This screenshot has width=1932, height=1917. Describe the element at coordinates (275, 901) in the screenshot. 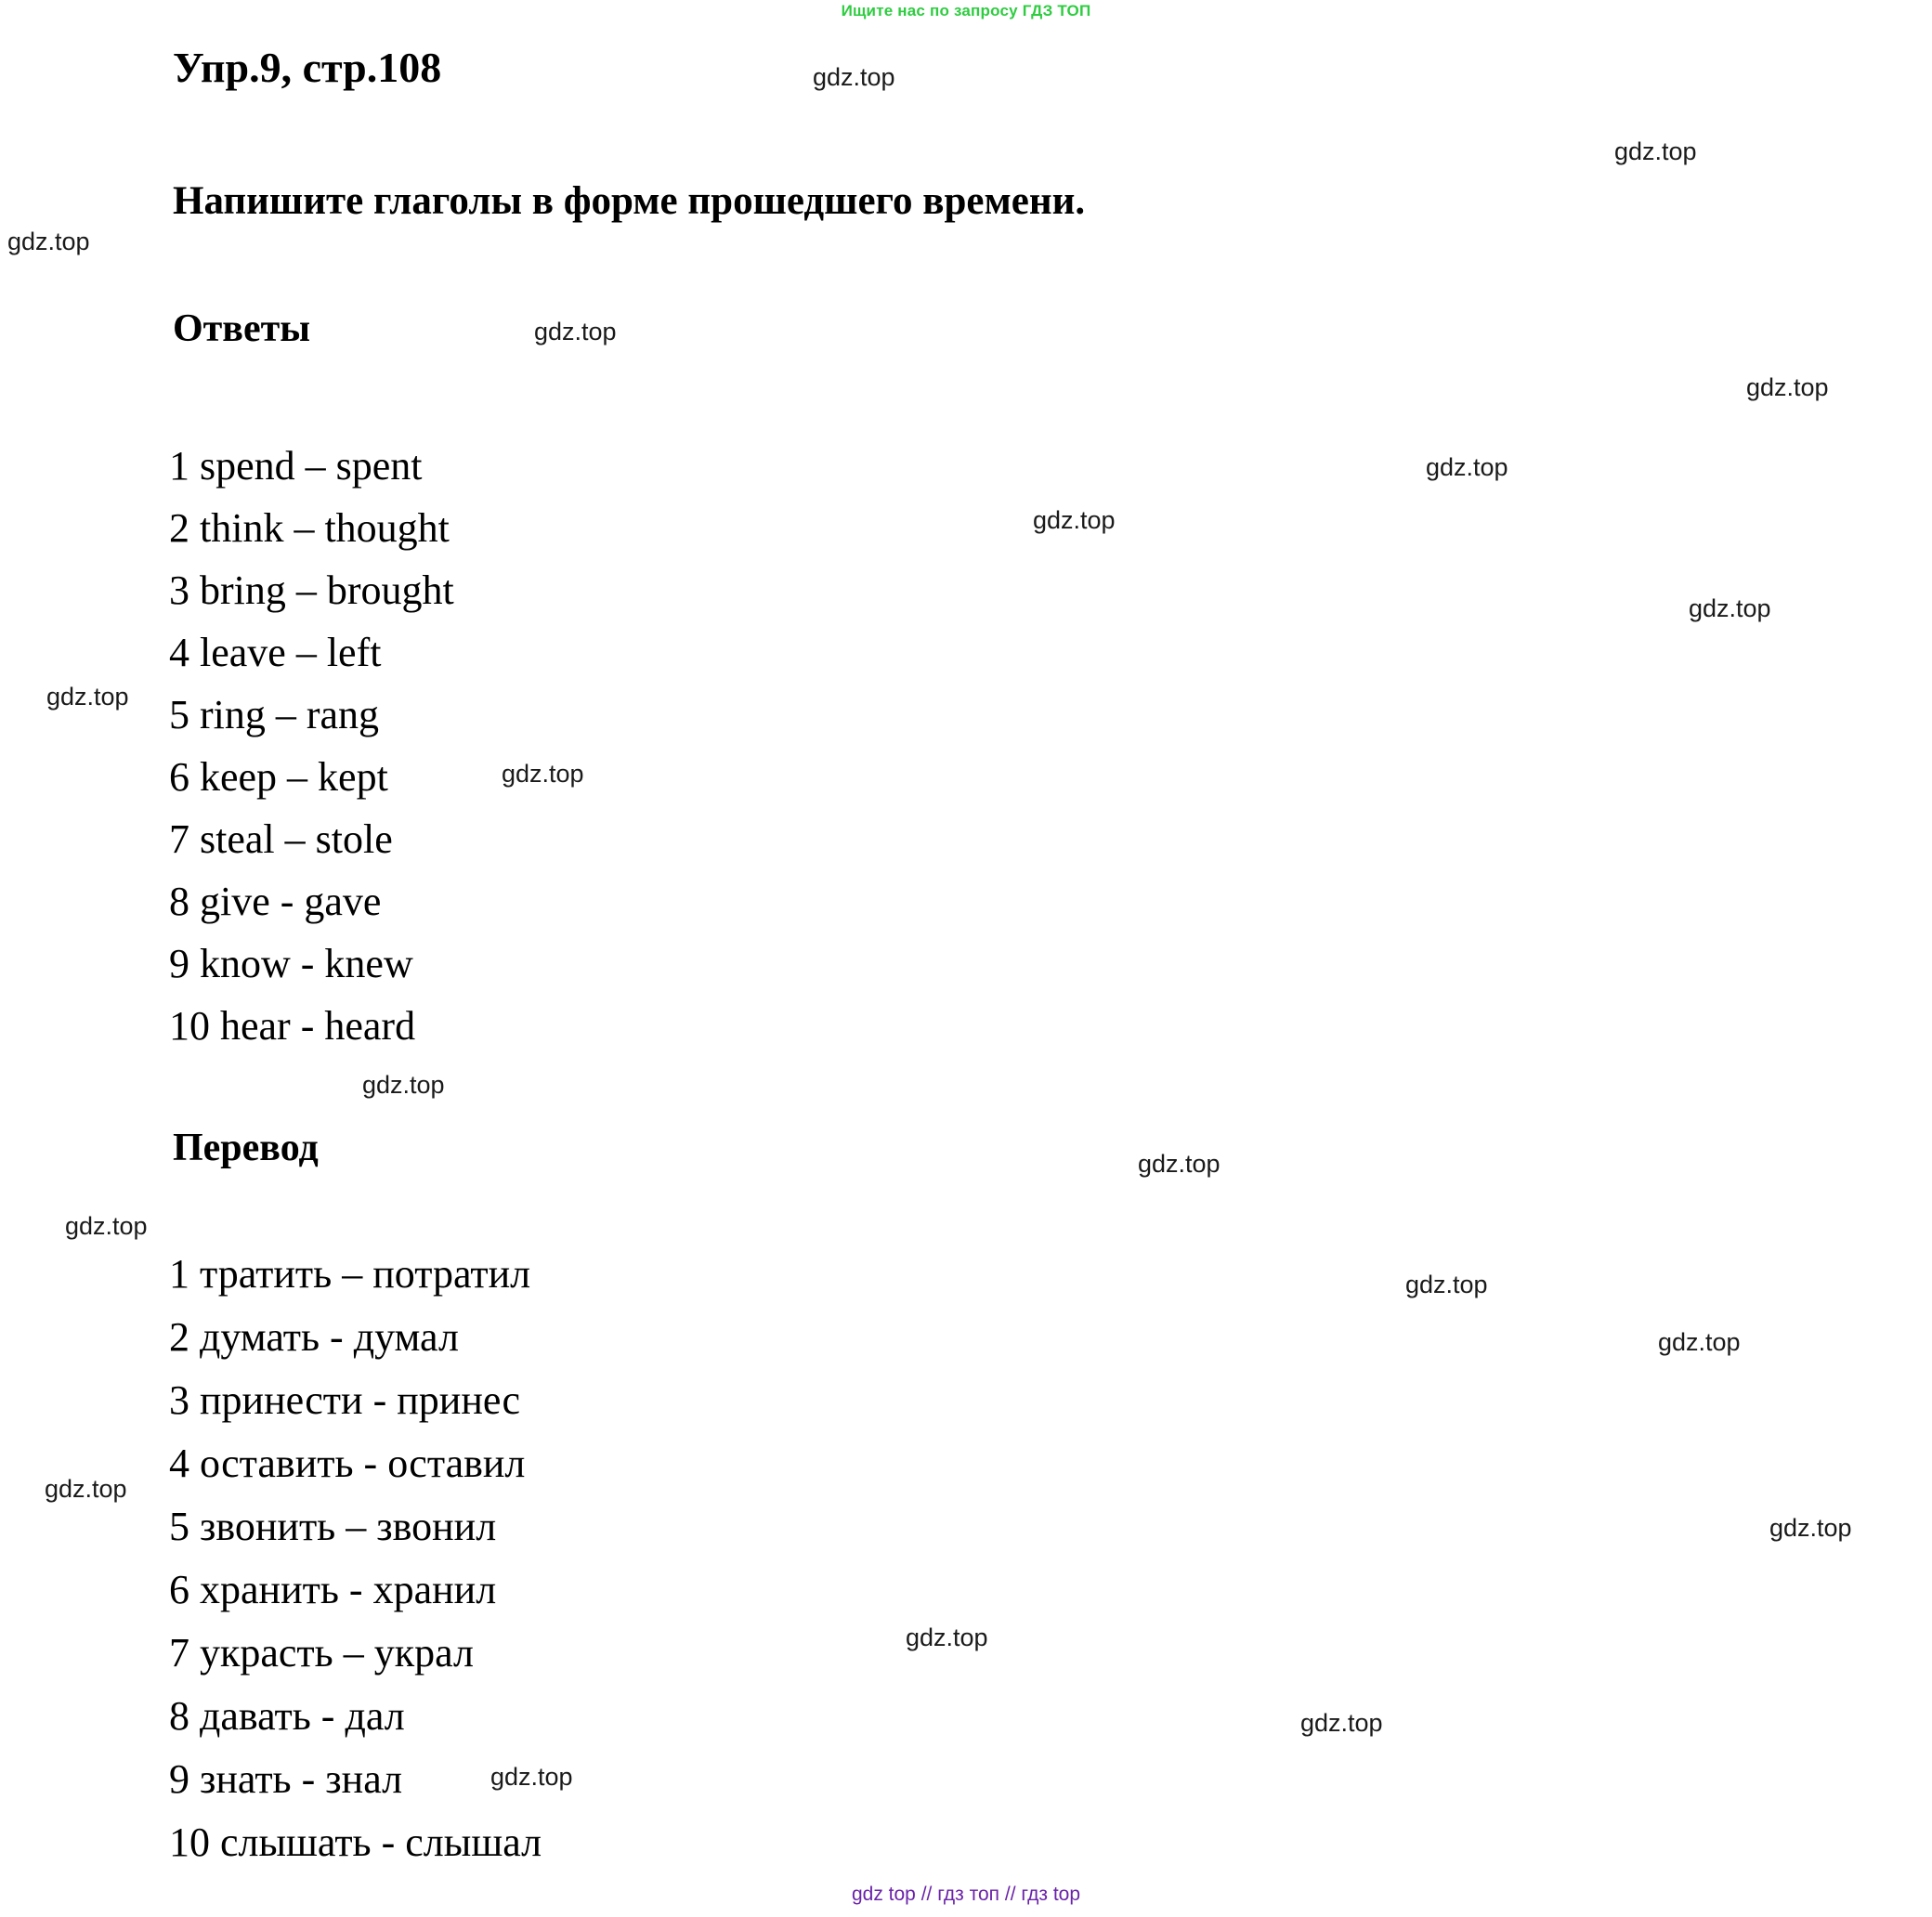

I see `list-item: 8 give - gave` at that location.